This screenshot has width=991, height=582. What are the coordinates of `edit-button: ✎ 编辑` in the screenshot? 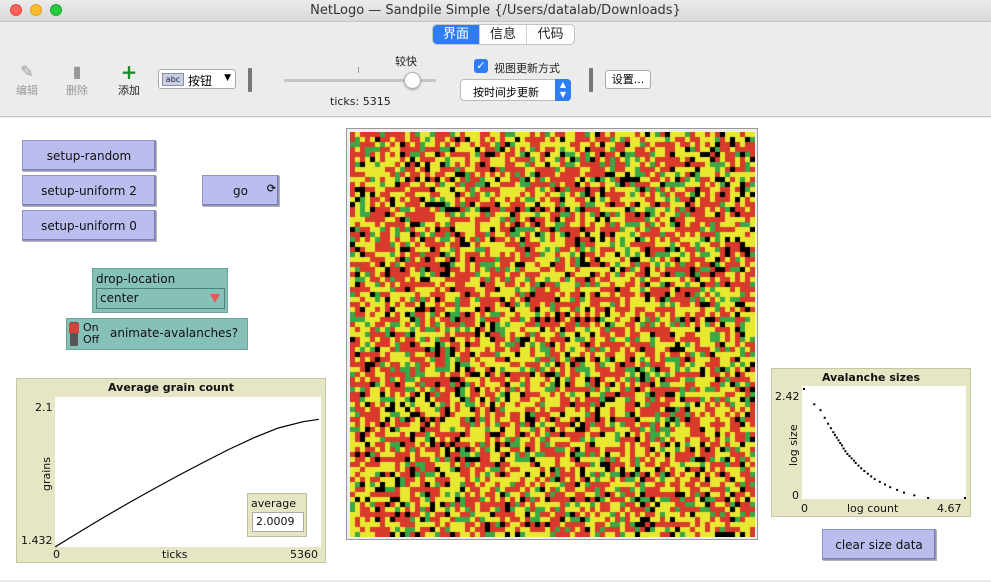 It's located at (27, 80).